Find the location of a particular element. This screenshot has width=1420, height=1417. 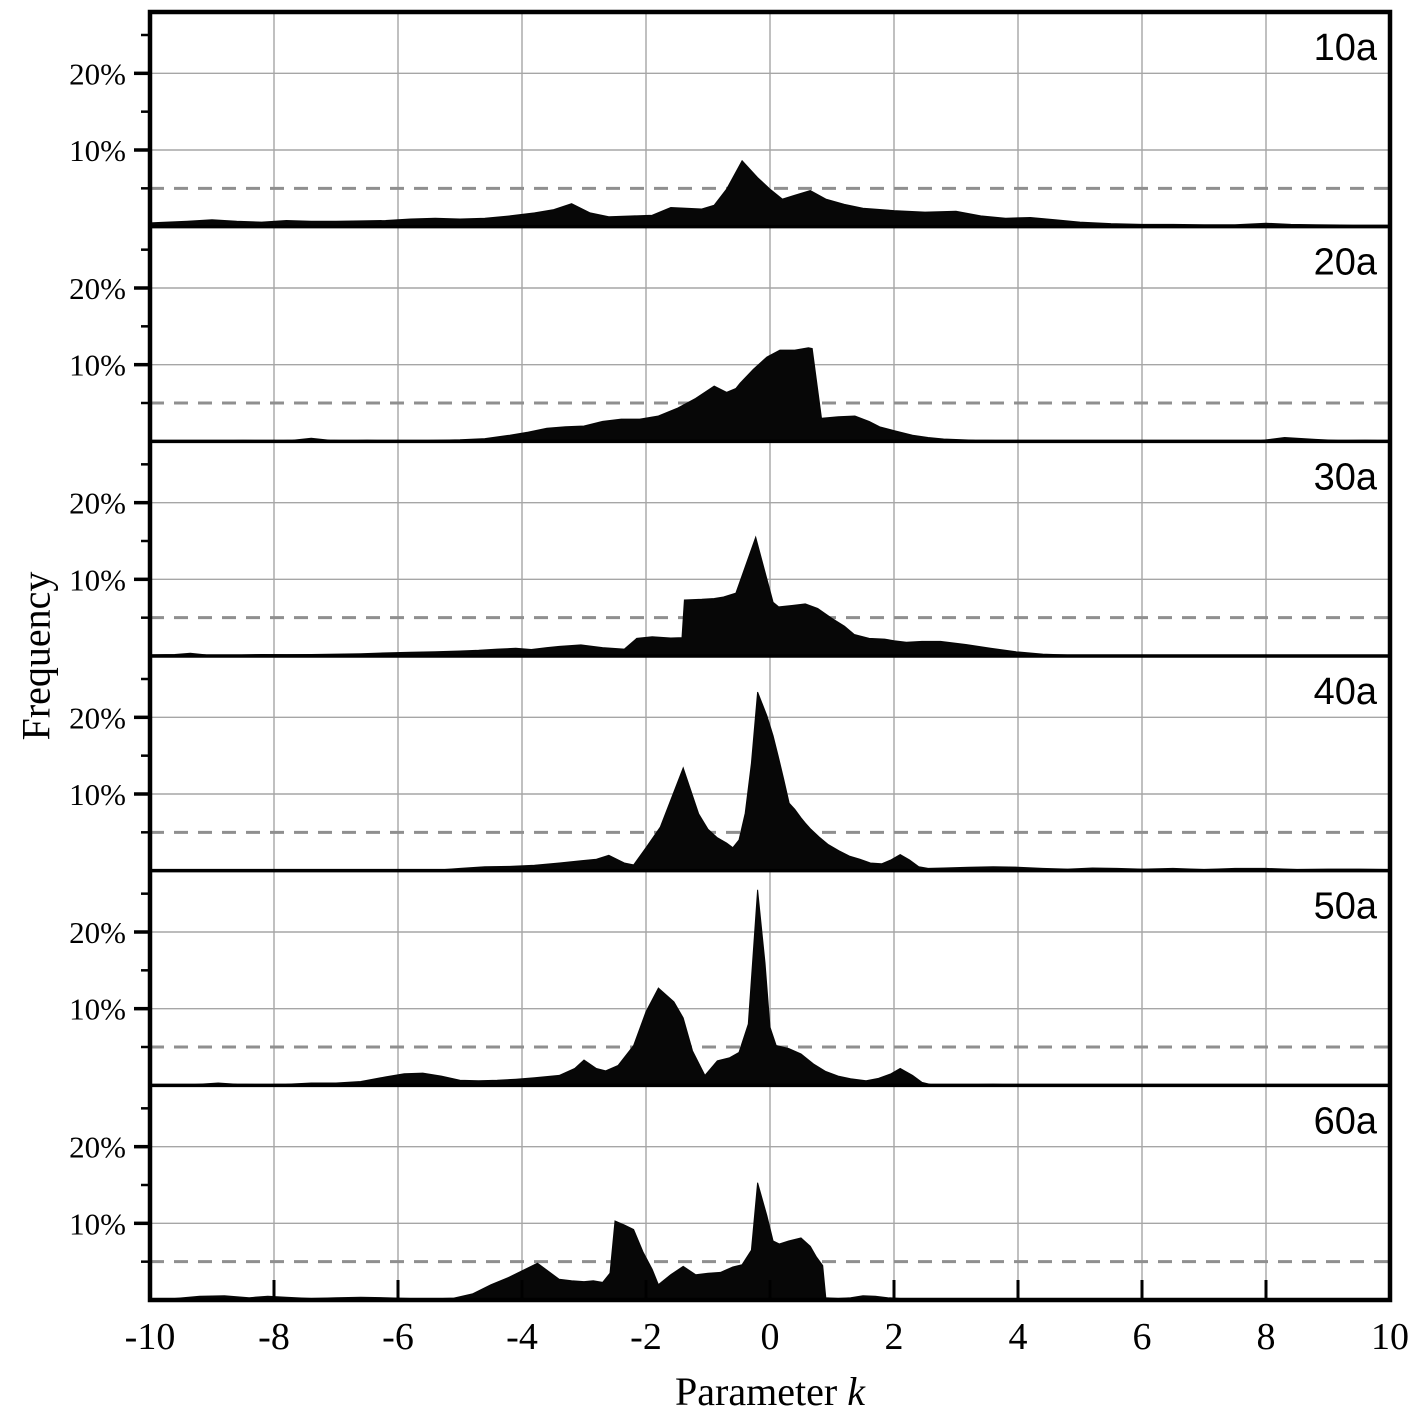

area-series-20a is located at coordinates (770, 394).